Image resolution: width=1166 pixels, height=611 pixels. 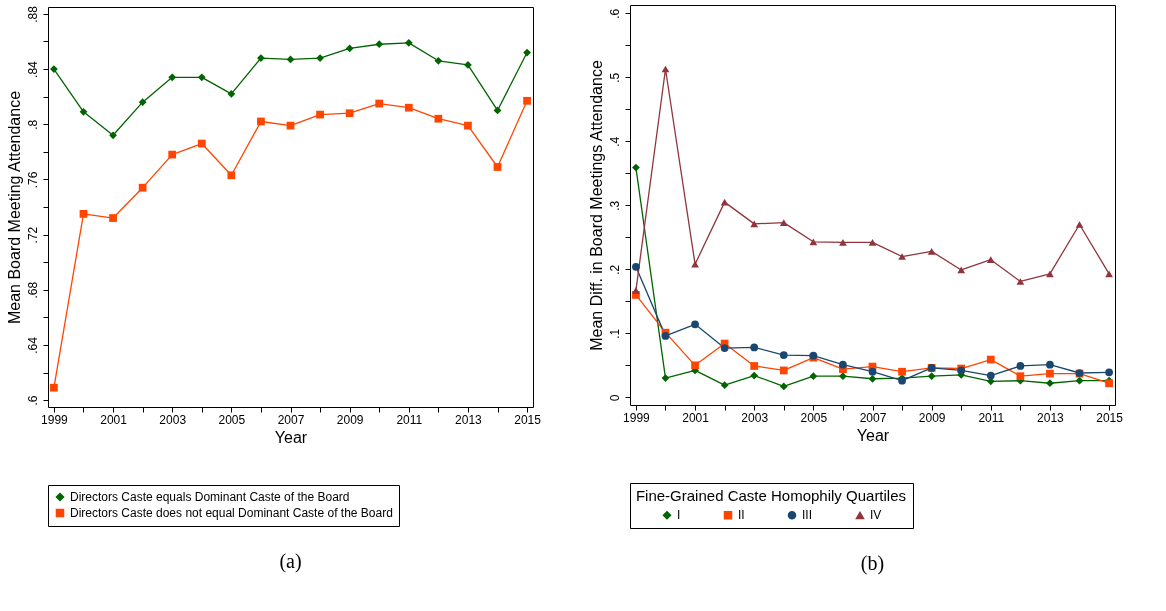 What do you see at coordinates (14, 207) in the screenshot?
I see `y-axis-title: Mean Board Meeting Attendance` at bounding box center [14, 207].